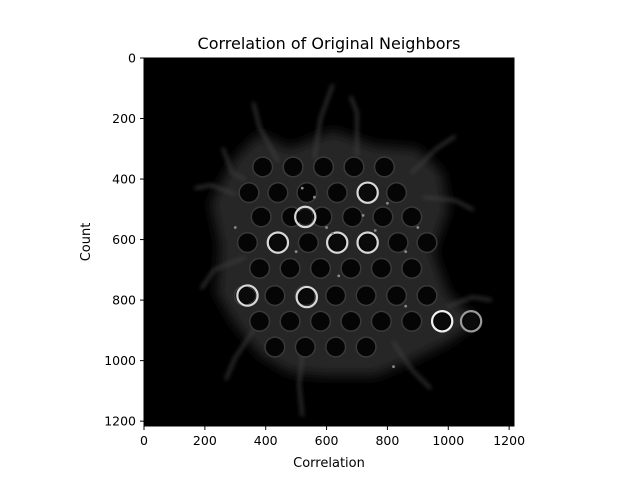 The height and width of the screenshot is (480, 640). I want to click on y-tick-label: 1000, so click(120, 360).